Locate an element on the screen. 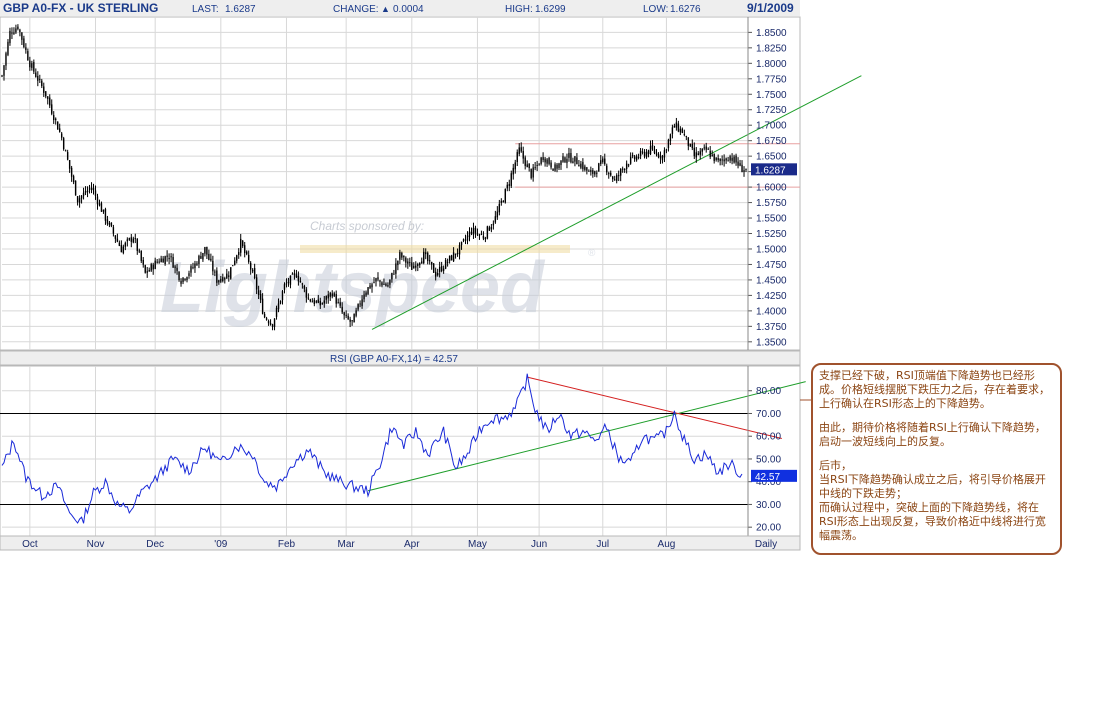  sponsor-text: Charts sponsored by: is located at coordinates (367, 226).